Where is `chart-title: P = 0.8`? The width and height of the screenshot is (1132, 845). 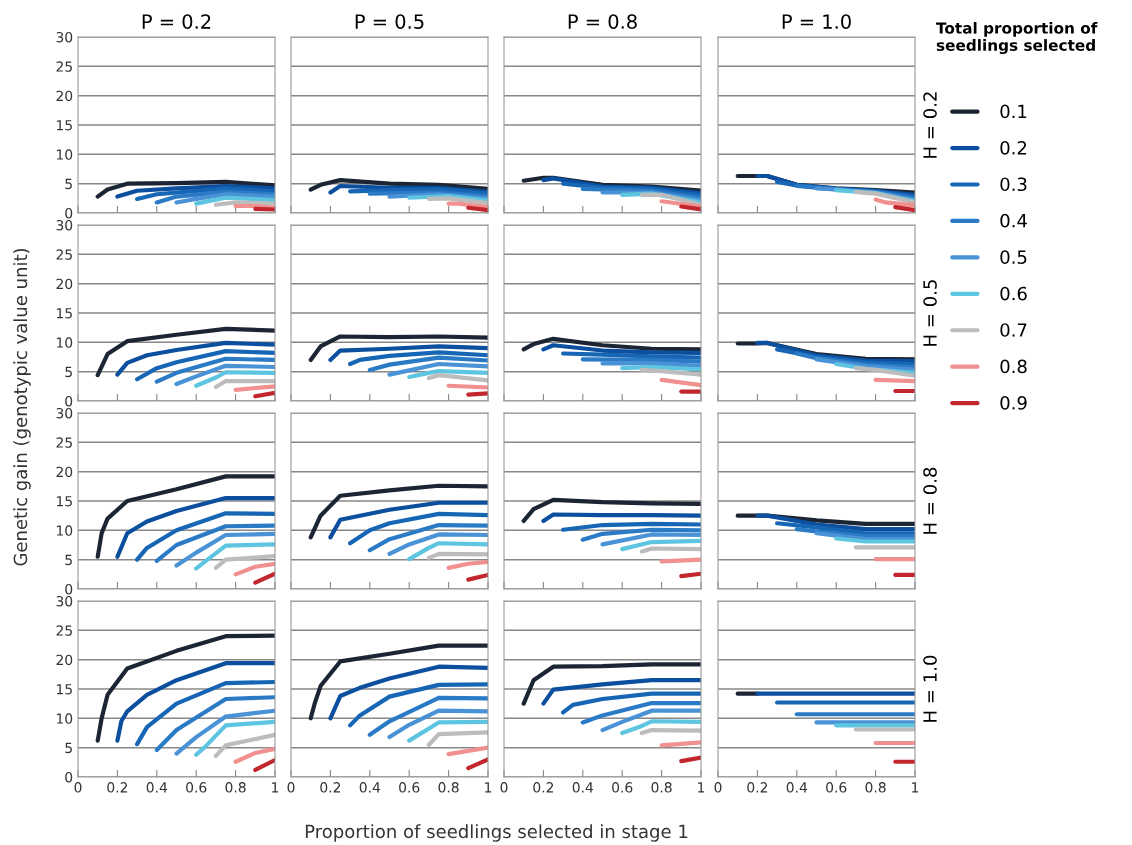
chart-title: P = 0.8 is located at coordinates (602, 21).